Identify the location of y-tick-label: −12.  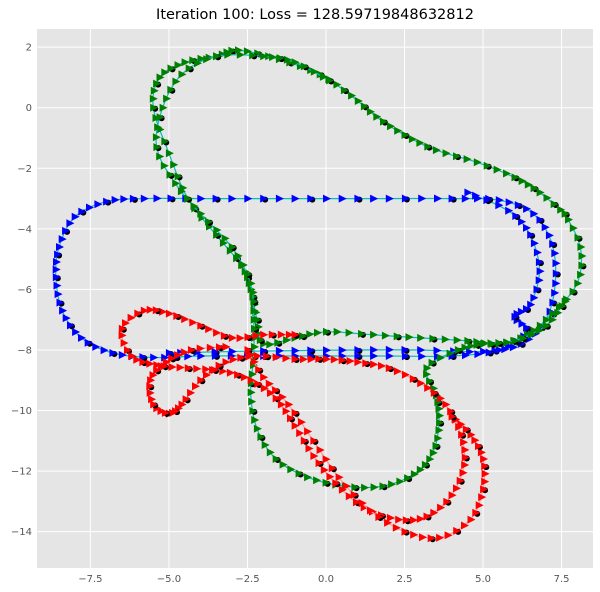
(21, 472).